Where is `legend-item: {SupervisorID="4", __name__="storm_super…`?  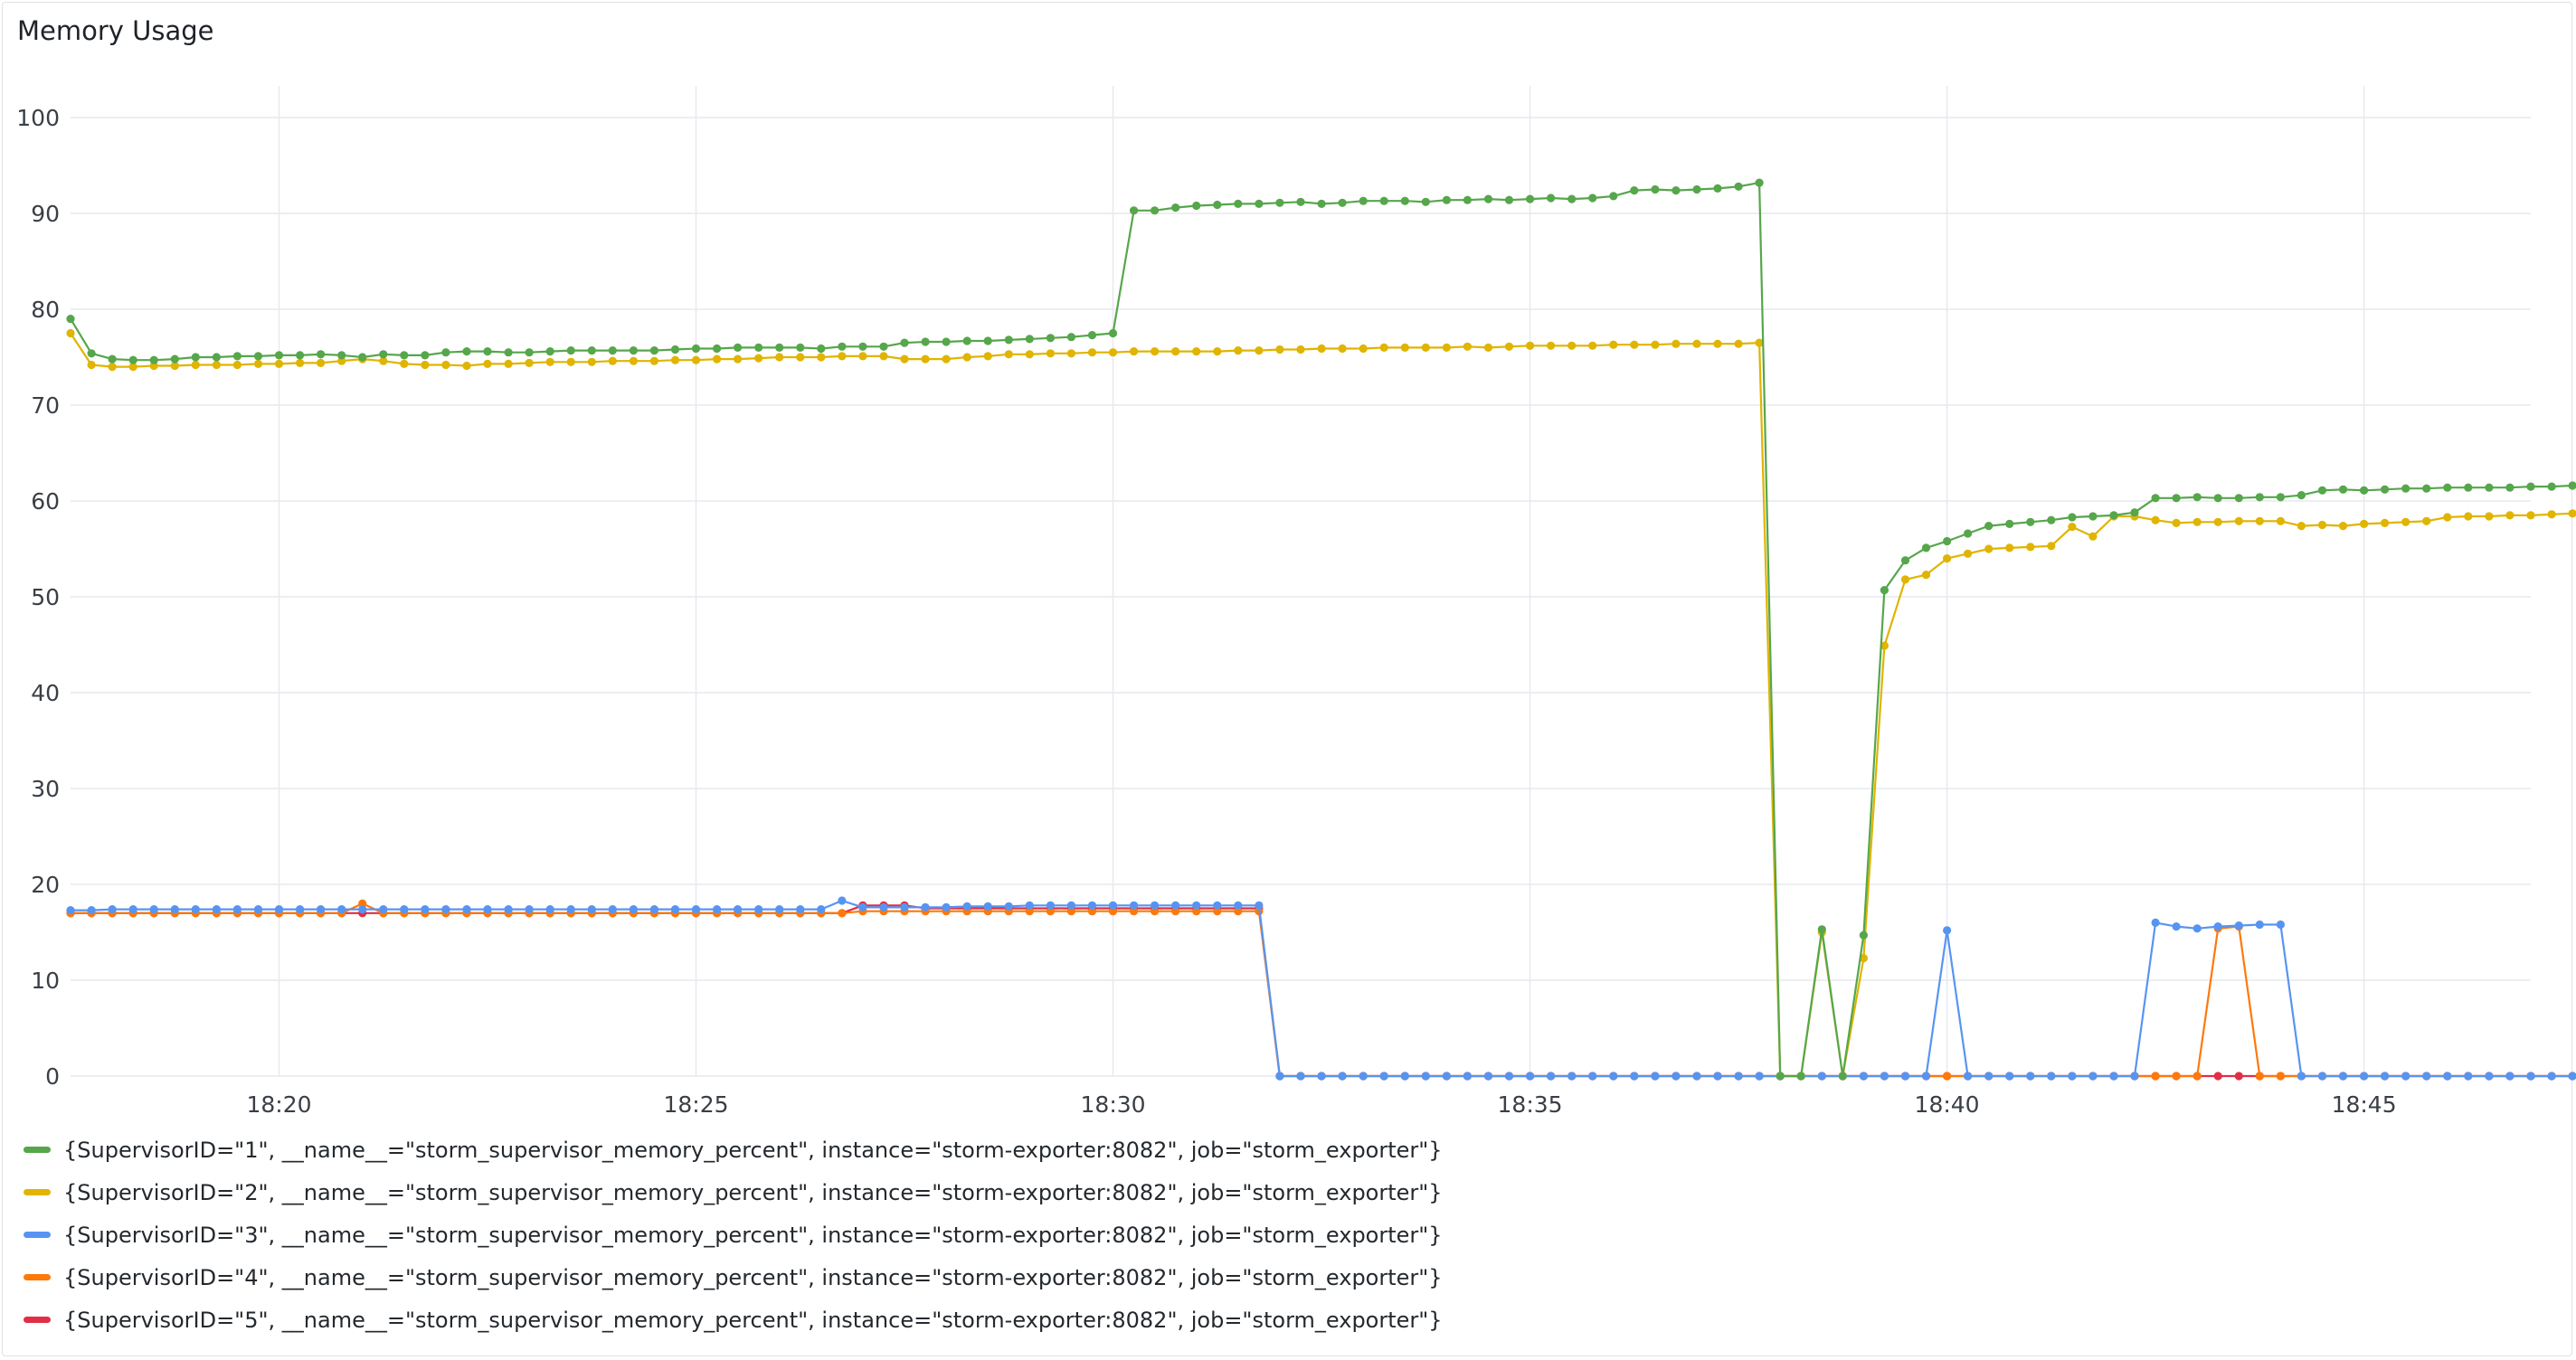
legend-item: {SupervisorID="4", __name__="storm_super… is located at coordinates (734, 1277).